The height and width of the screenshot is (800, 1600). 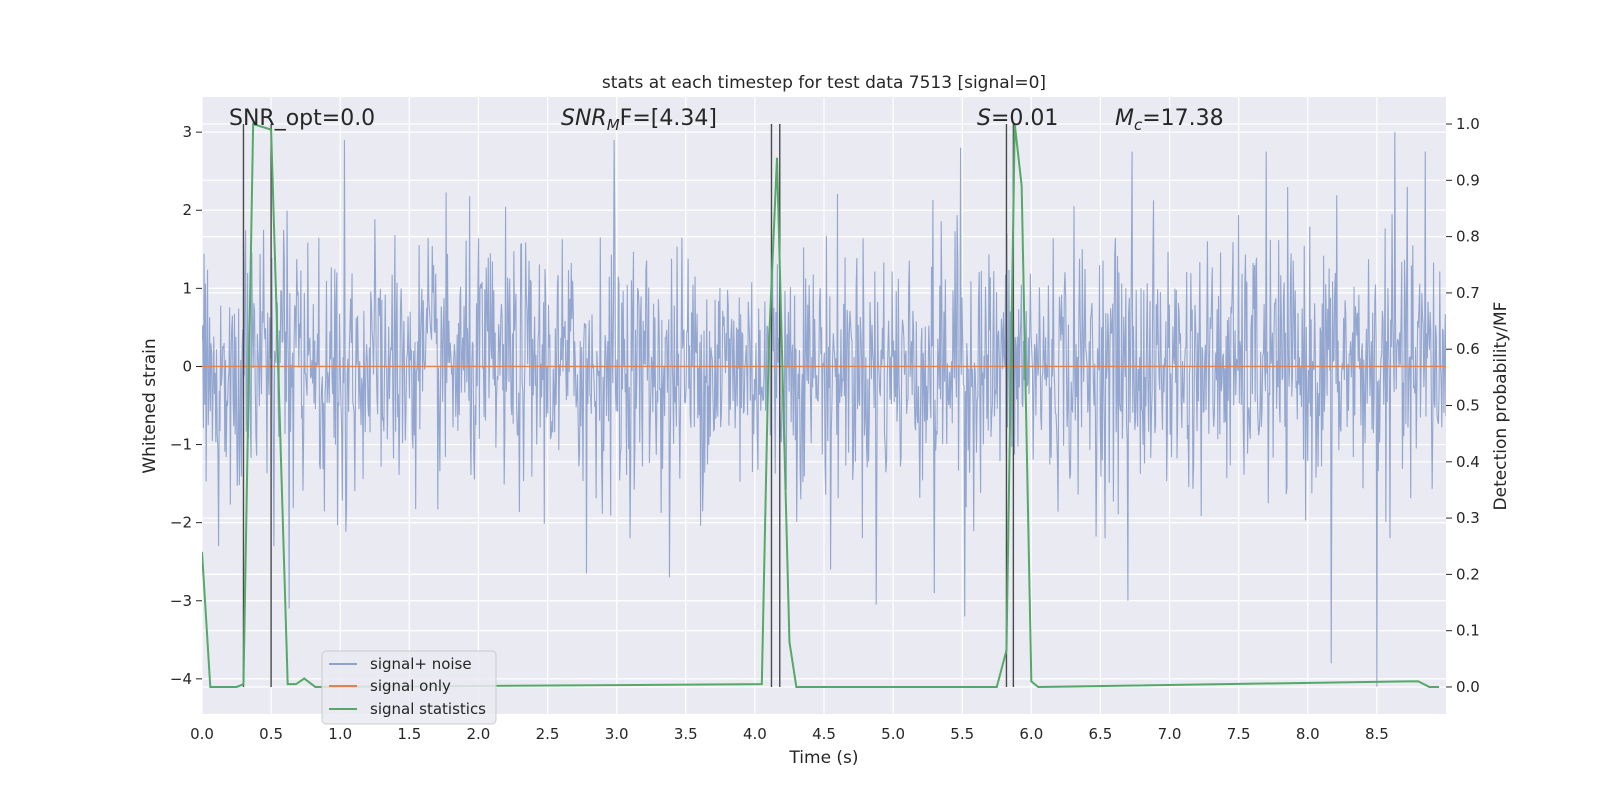 I want to click on x-tick-label-9: 4.5, so click(x=824, y=734).